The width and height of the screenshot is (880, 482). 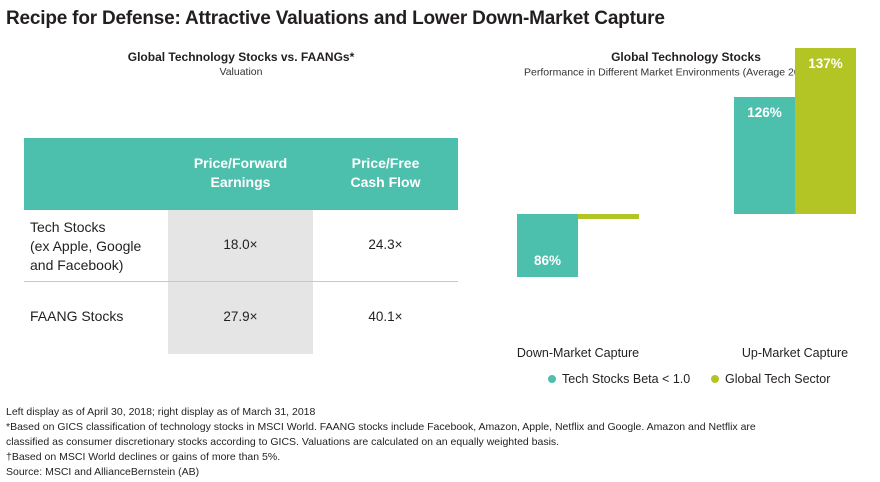 What do you see at coordinates (240, 316) in the screenshot?
I see `cell-faang-forward-earnings: 27.9×` at bounding box center [240, 316].